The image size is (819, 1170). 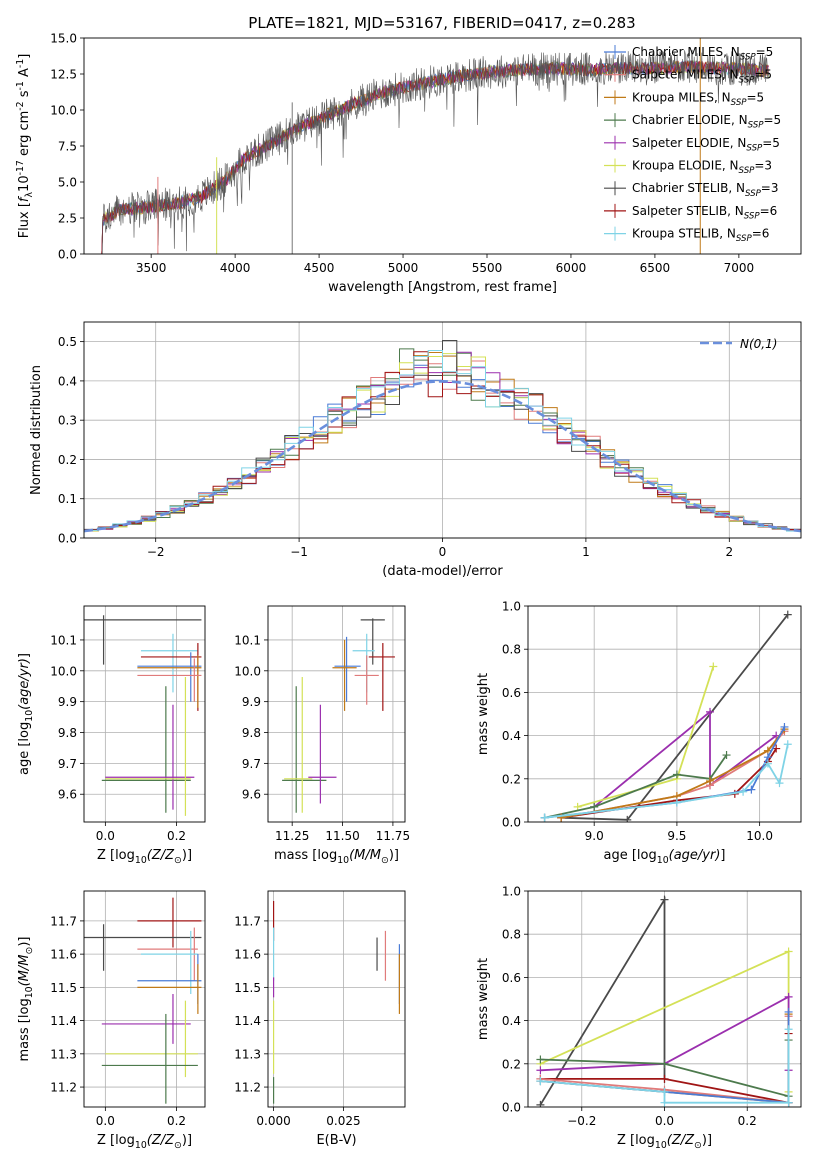 What do you see at coordinates (247, 955) in the screenshot?
I see `mass-vs-ebv-ytick-label-4: 11.6` at bounding box center [247, 955].